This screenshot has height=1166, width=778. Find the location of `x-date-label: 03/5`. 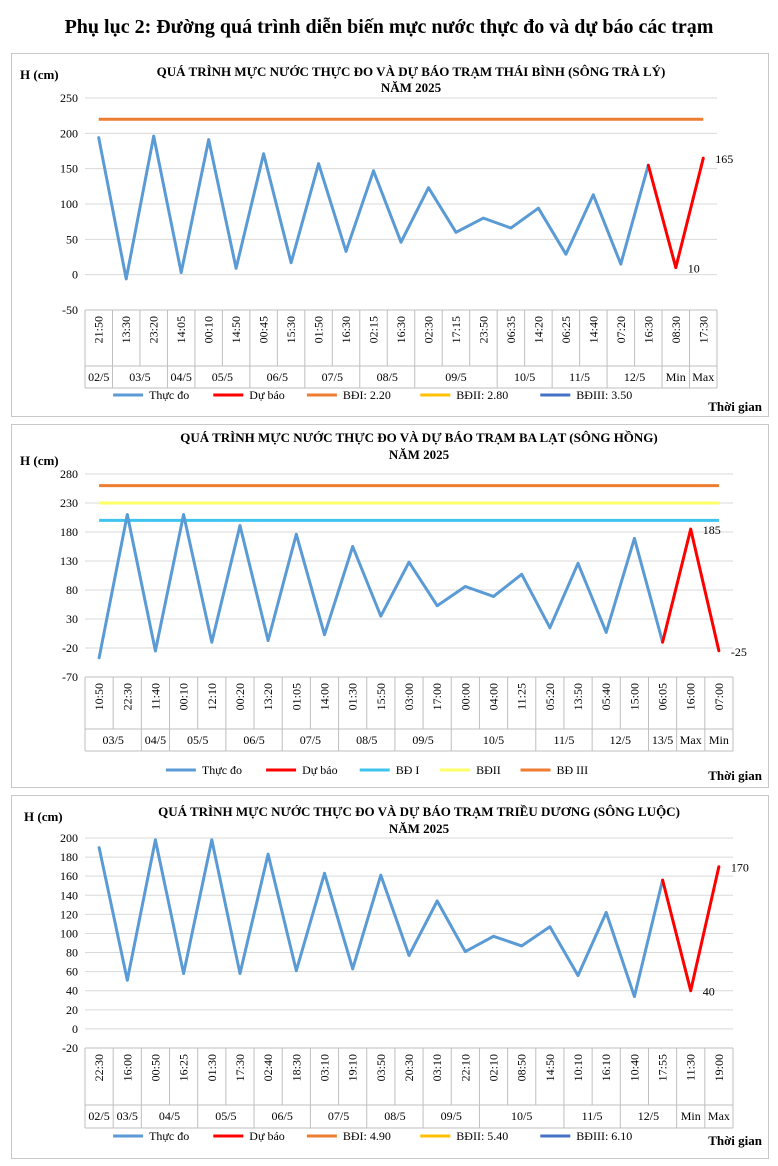

x-date-label: 03/5 is located at coordinates (127, 1116).